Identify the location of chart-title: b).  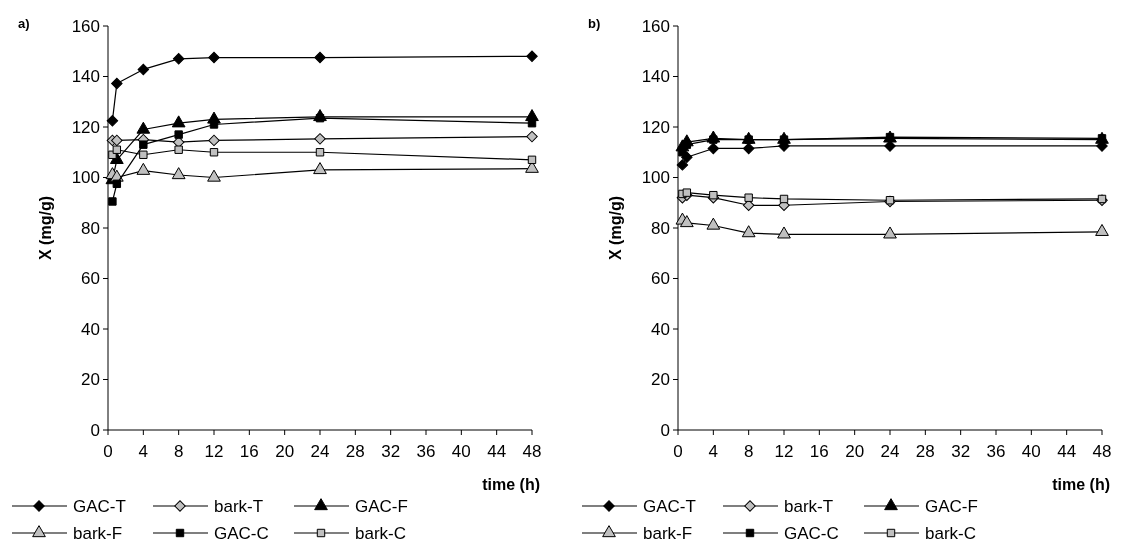
(594, 23).